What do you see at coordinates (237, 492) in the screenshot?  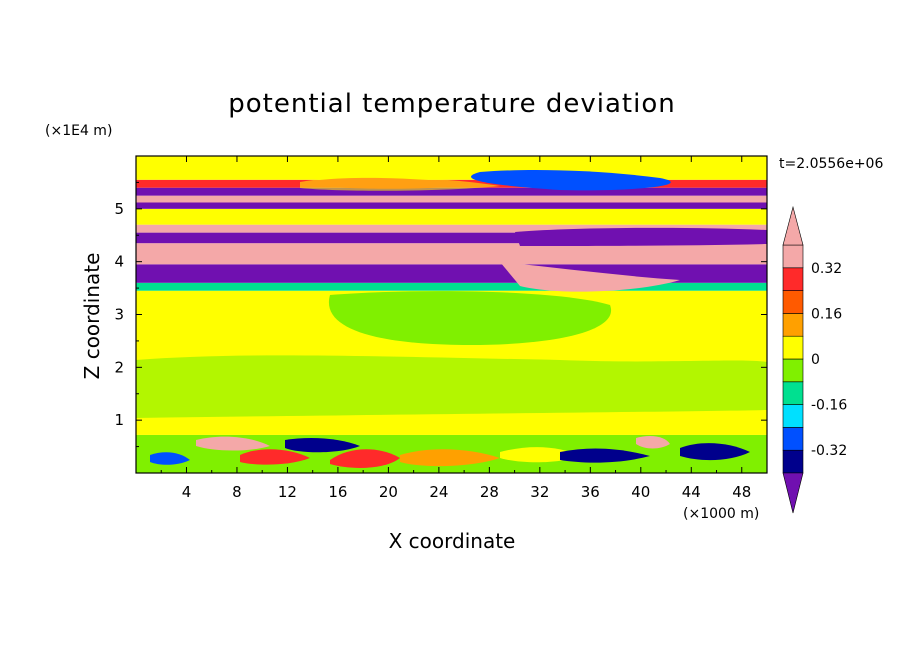 I see `x-tick-label: 8` at bounding box center [237, 492].